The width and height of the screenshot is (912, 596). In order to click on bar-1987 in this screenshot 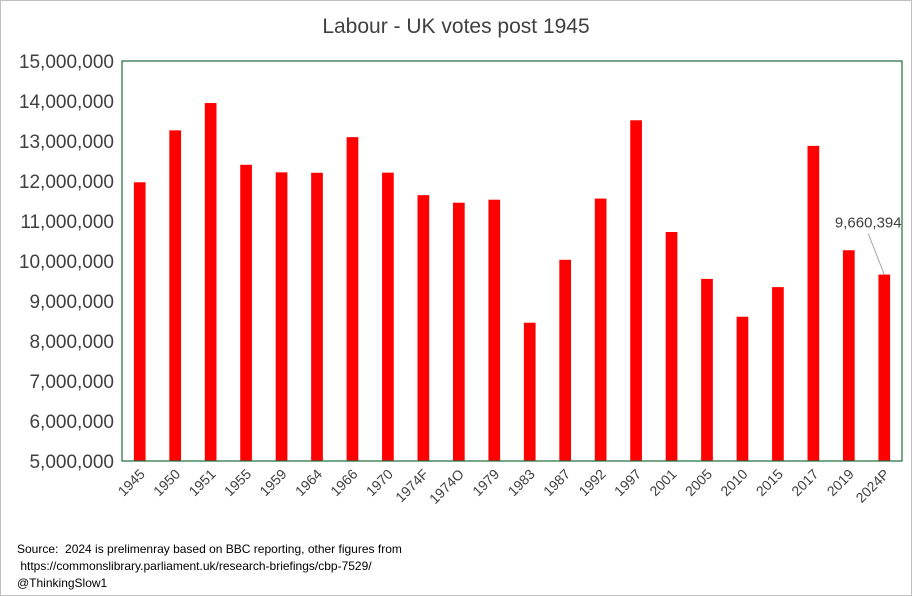, I will do `click(565, 360)`.